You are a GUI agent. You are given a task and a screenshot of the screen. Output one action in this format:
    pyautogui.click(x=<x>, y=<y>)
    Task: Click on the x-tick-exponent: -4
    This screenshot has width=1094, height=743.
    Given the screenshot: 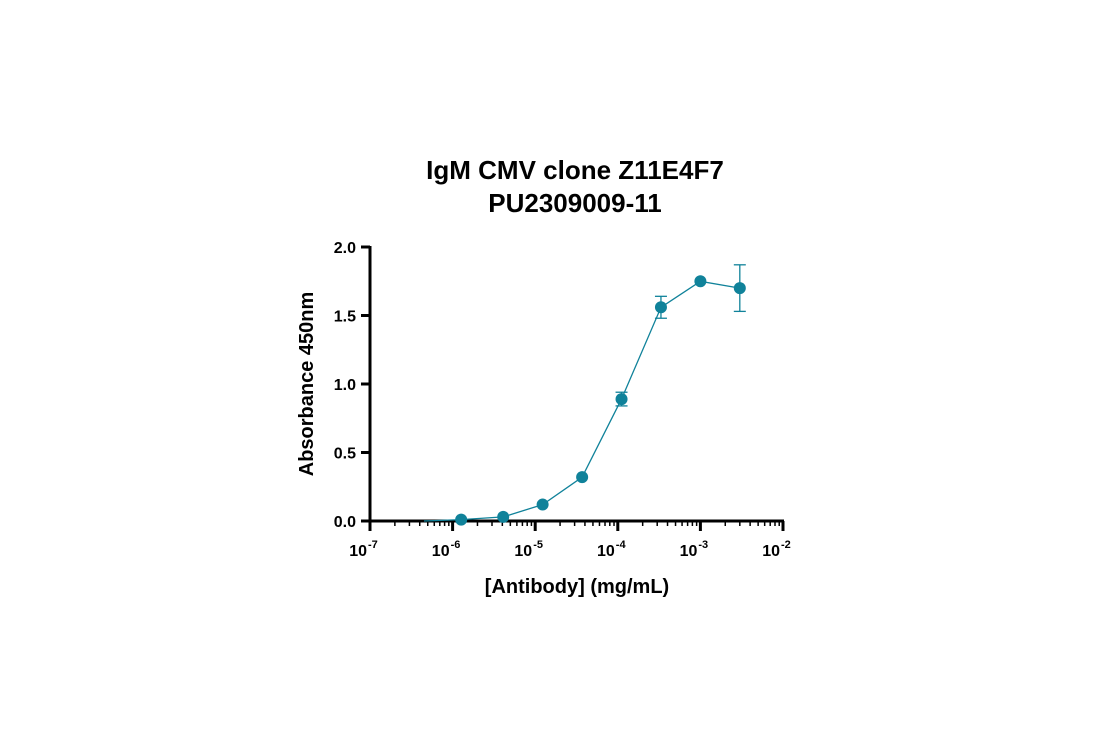 What is the action you would take?
    pyautogui.click(x=621, y=545)
    